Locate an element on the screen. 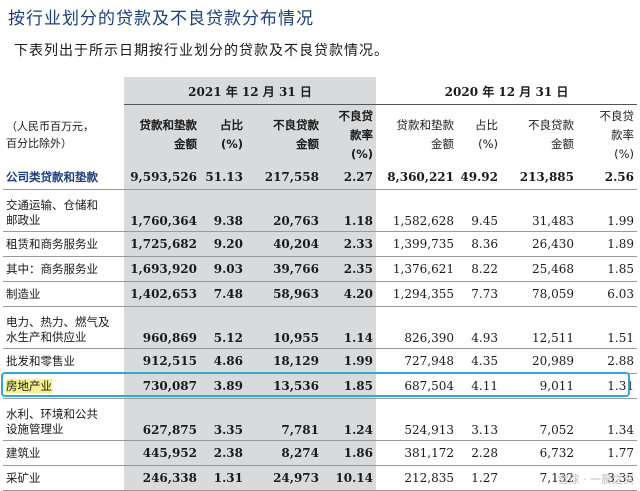 Image resolution: width=640 pixels, height=491 pixels. cell-npl-2020: 12,511 is located at coordinates (539, 327).